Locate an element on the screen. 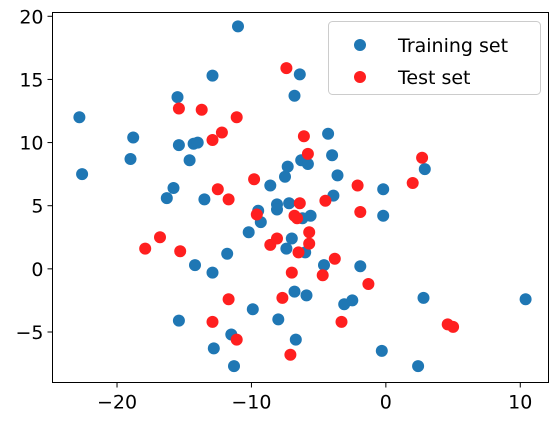  x-tick-label--10: −10 is located at coordinates (251, 403).